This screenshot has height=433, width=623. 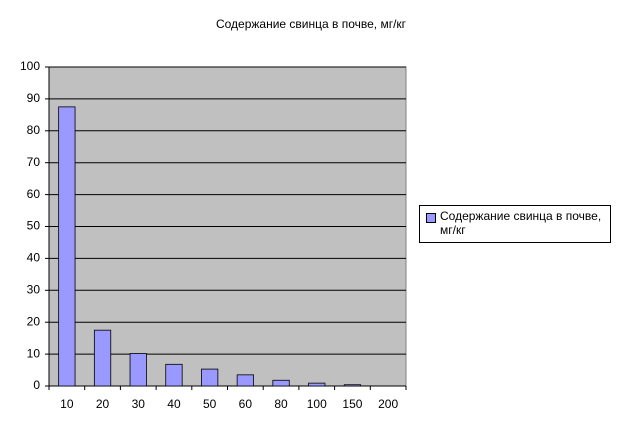 I want to click on y-tick-label: 10, so click(x=34, y=353).